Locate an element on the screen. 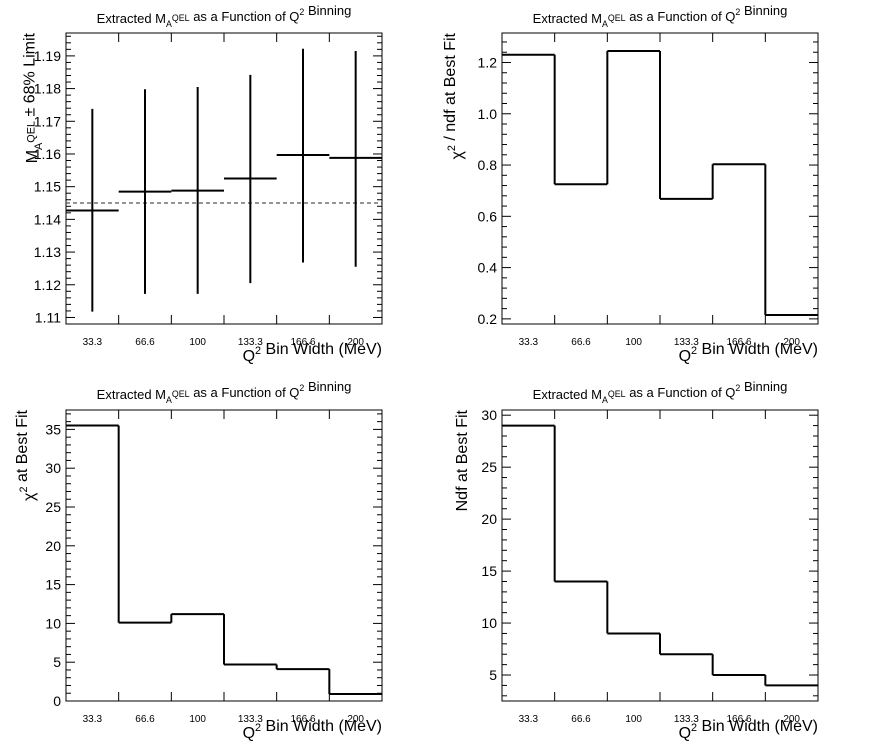 Image resolution: width=869 pixels, height=752 pixels. y-axis-label: Ndf at Best Fit is located at coordinates (462, 460).